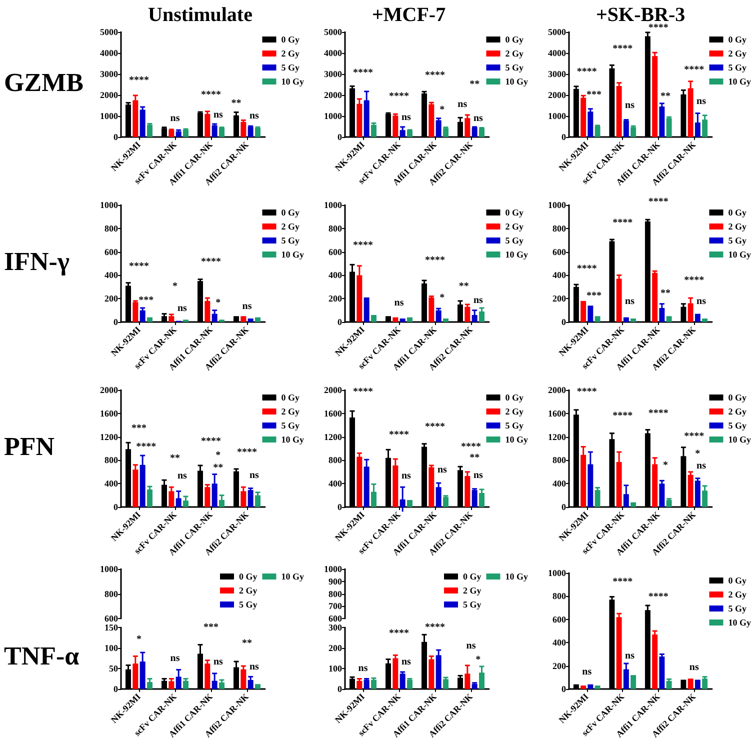 The image size is (756, 747). What do you see at coordinates (333, 390) in the screenshot?
I see `y-tick-label: 2000` at bounding box center [333, 390].